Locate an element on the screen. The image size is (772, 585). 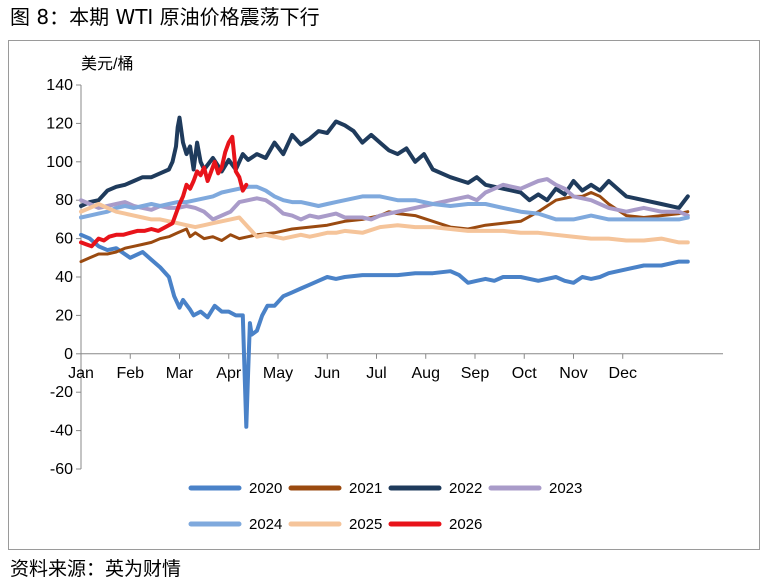
series-line-2025 is located at coordinates (384, 223).